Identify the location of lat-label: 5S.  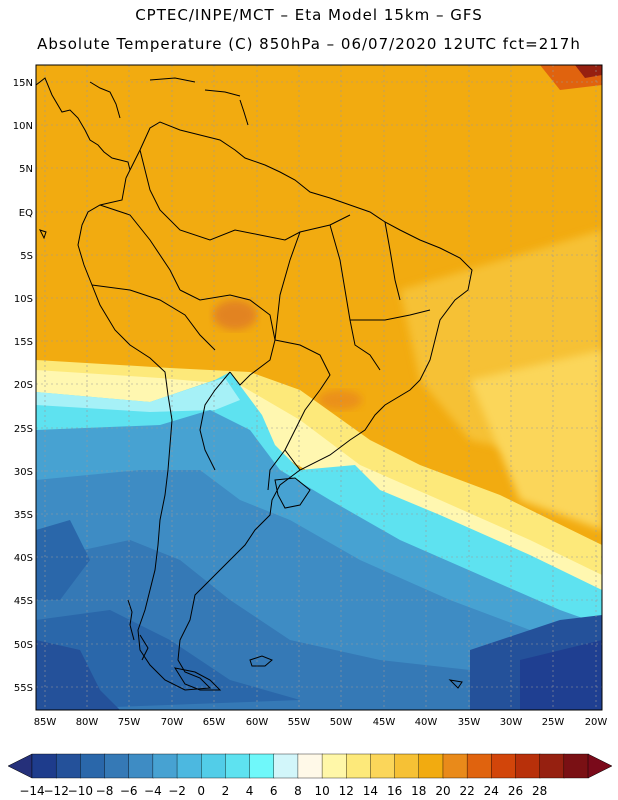
(26, 256).